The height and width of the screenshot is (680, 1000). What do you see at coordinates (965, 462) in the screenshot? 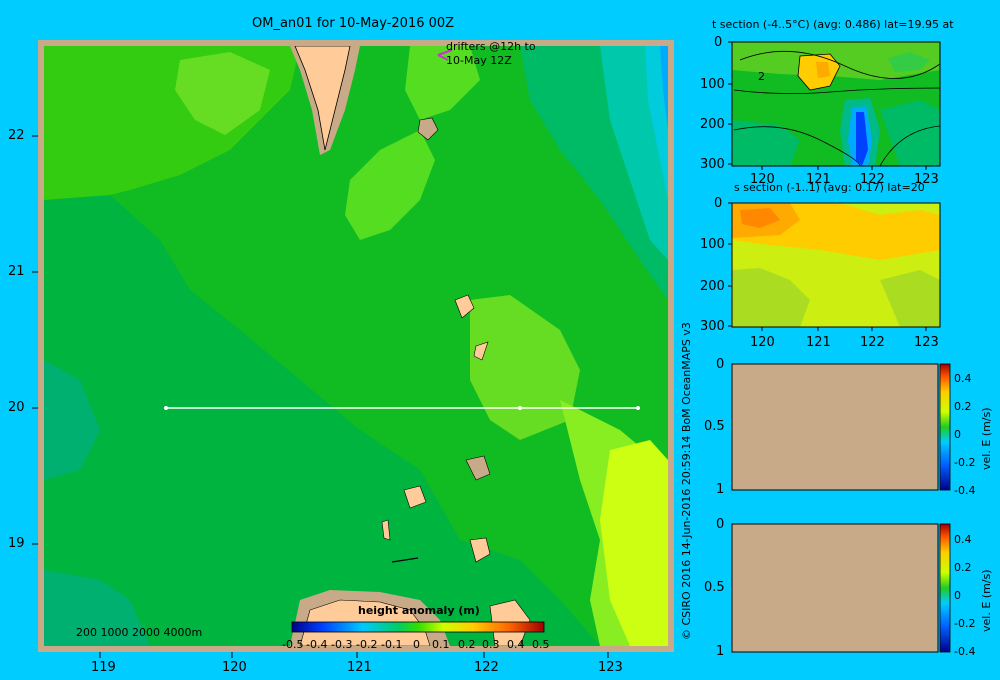
I see `vel1-cb-tick: -0.2` at bounding box center [965, 462].